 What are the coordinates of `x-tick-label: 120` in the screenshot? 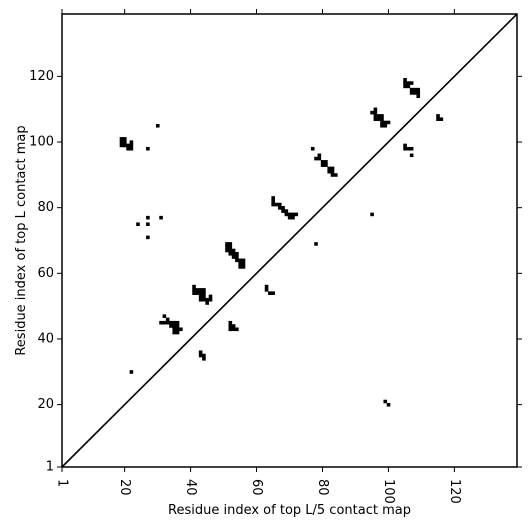 It's located at (454, 491).